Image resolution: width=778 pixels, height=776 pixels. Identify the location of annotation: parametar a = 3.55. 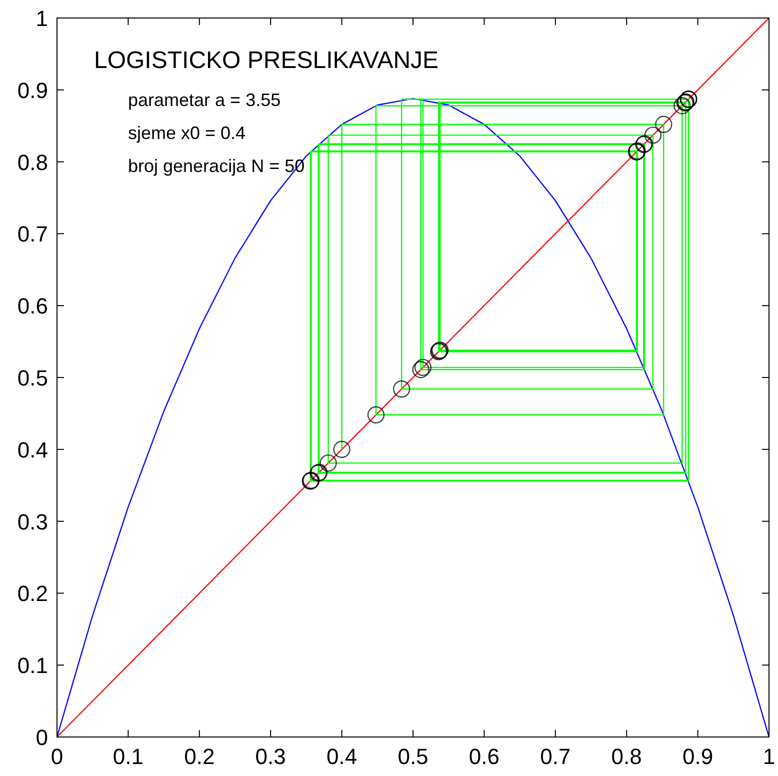
(204, 100).